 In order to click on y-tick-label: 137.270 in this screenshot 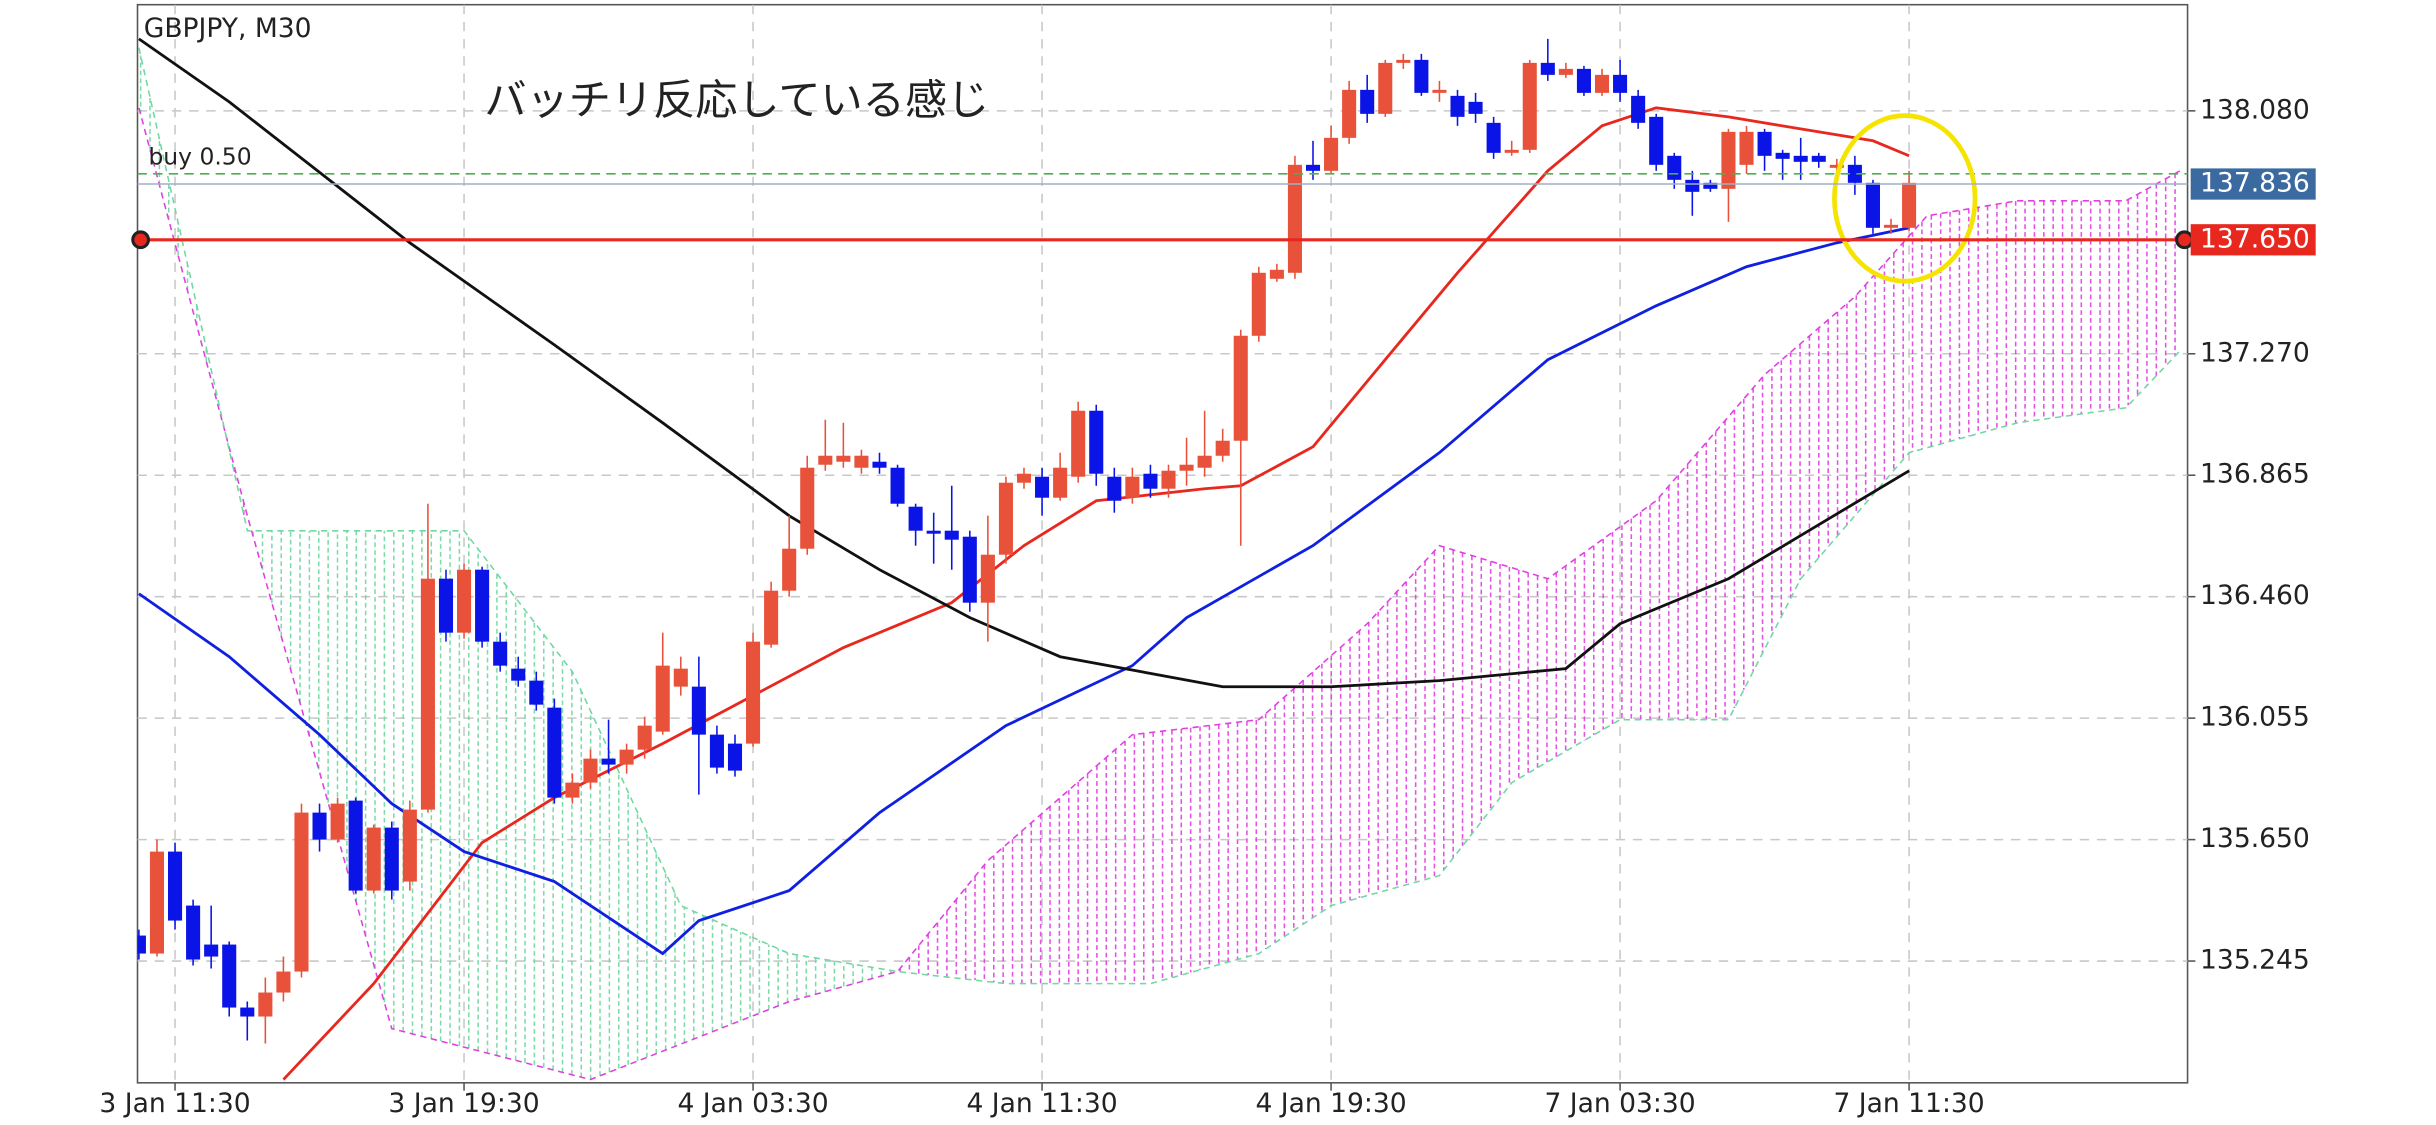, I will do `click(2255, 352)`.